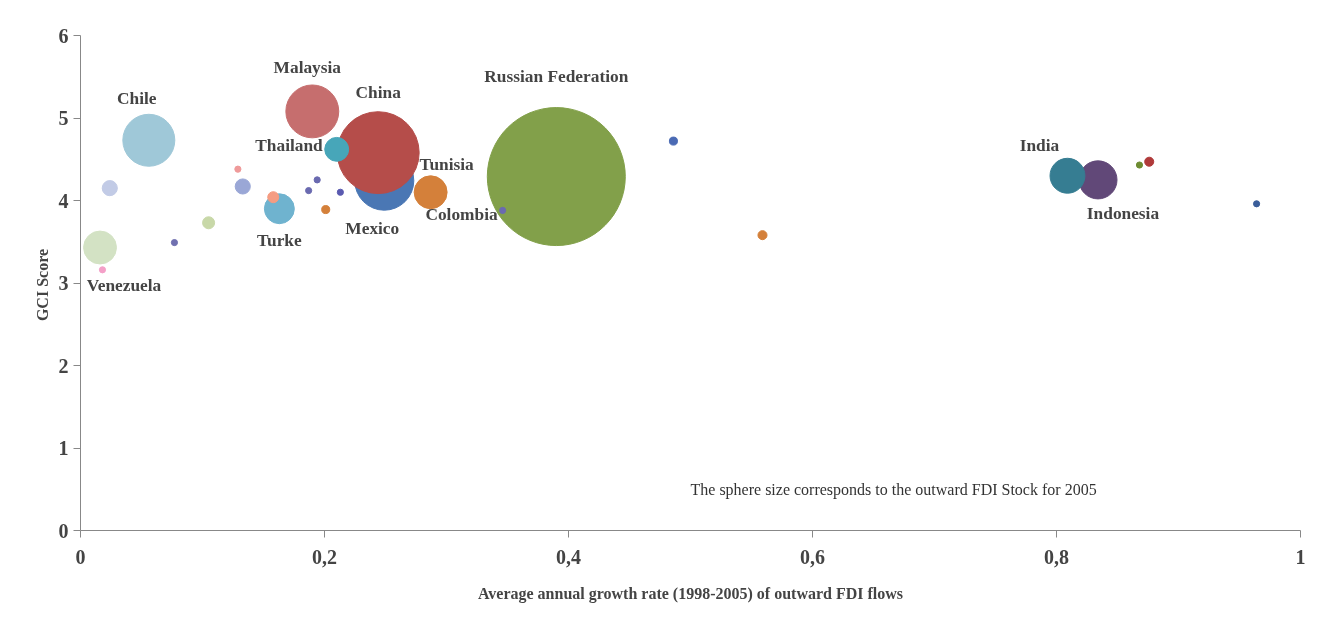 The image size is (1343, 624). I want to click on y-tick-label: 3, so click(63, 283).